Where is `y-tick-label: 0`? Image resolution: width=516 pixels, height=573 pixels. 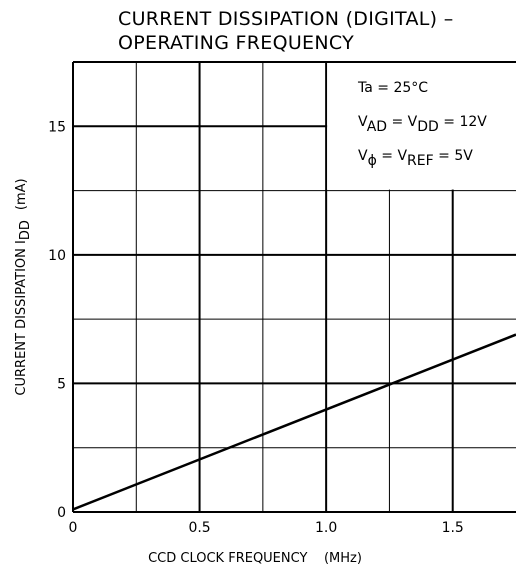
y-tick-label: 0 is located at coordinates (61, 513).